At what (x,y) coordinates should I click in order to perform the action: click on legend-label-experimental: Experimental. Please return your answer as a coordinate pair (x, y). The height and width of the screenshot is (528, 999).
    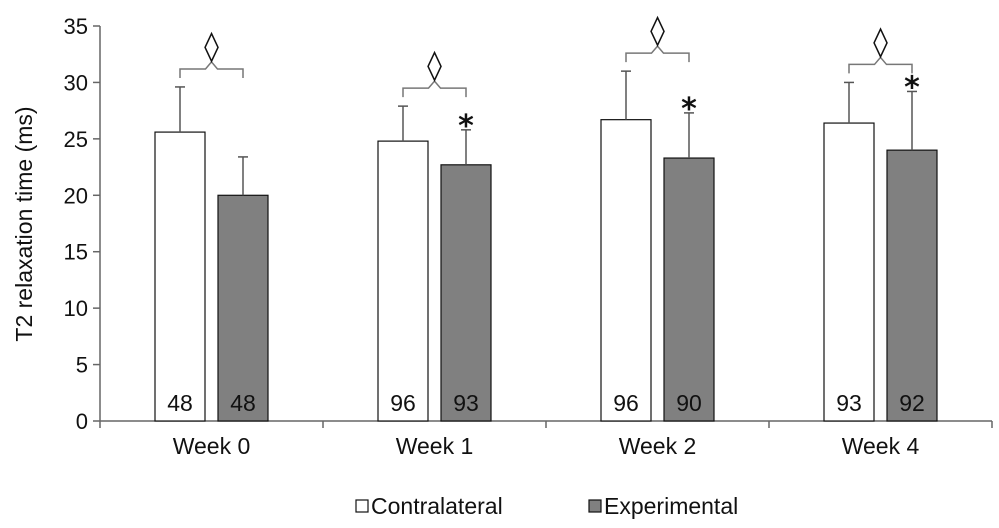
    Looking at the image, I should click on (671, 506).